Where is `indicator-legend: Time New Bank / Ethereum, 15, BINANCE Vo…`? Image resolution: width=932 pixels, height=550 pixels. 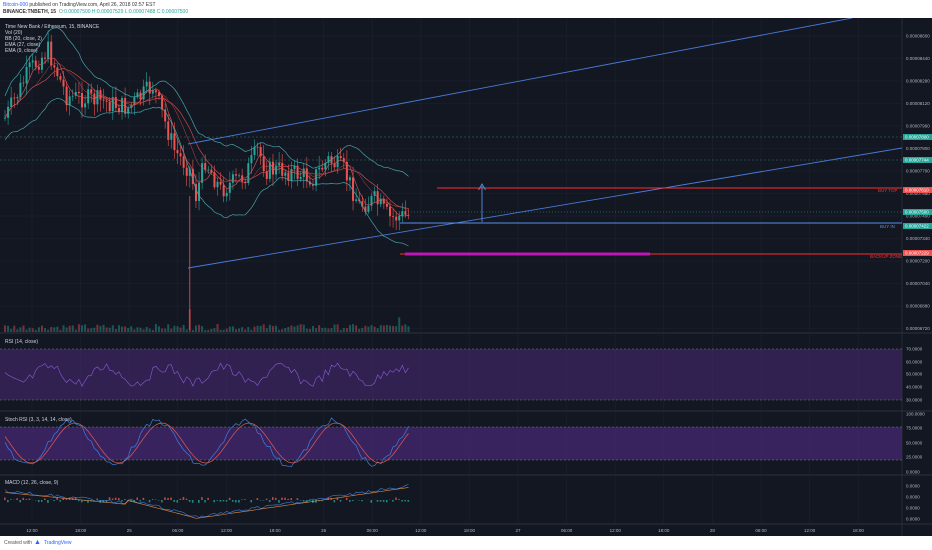
indicator-legend: Time New Bank / Ethereum, 15, BINANCE Vo… is located at coordinates (52, 39).